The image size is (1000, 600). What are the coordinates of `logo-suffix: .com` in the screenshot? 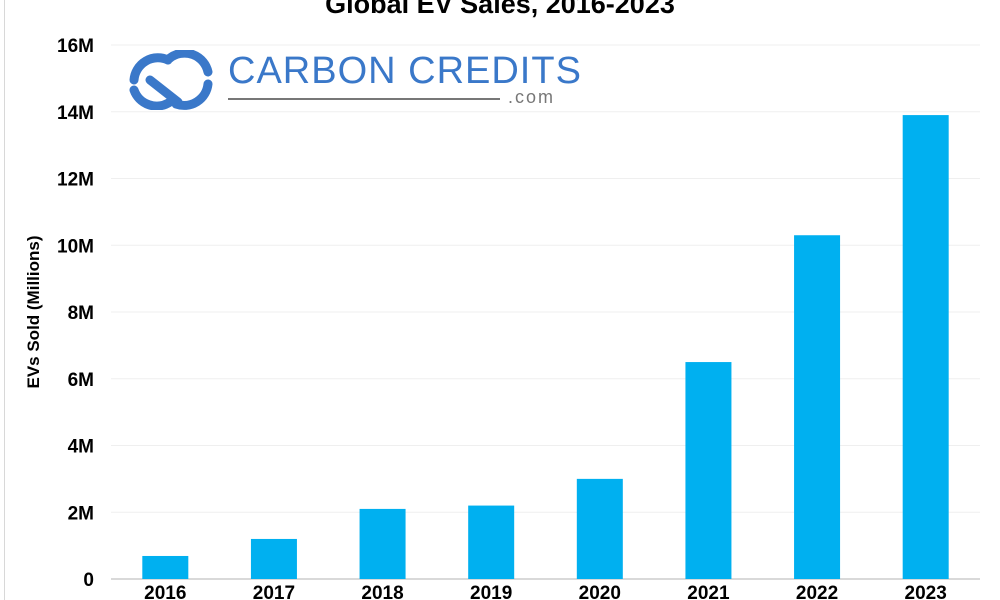 It's located at (532, 97).